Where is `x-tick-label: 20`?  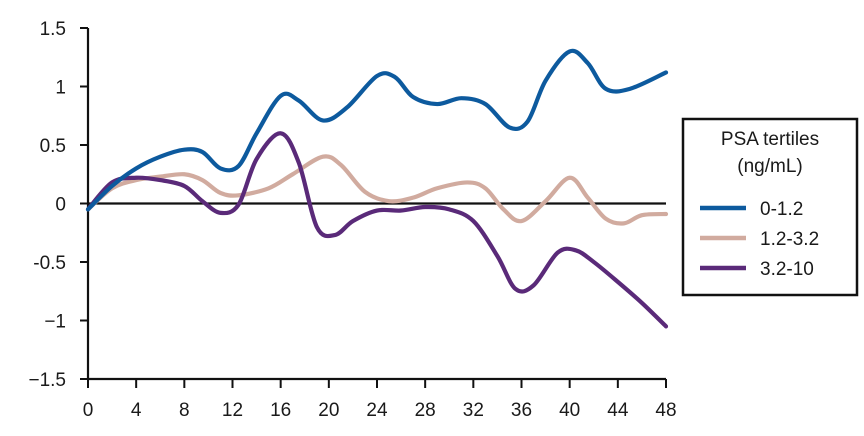 x-tick-label: 20 is located at coordinates (328, 410).